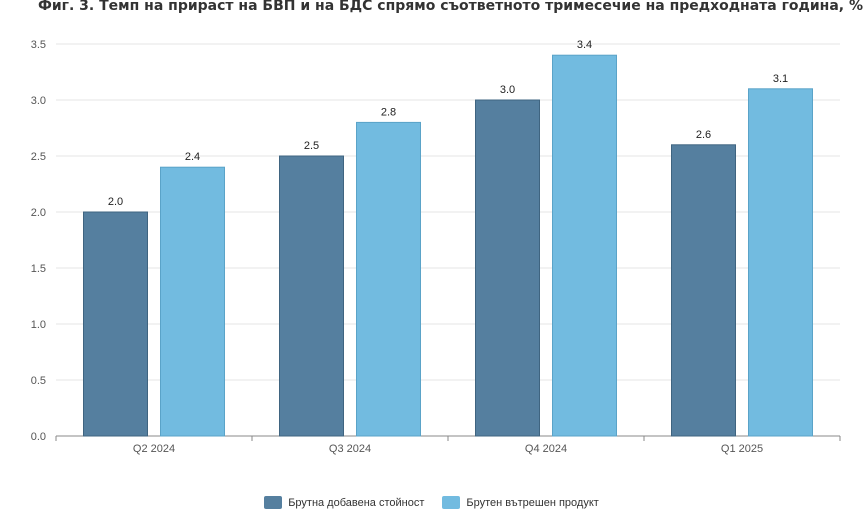 This screenshot has height=515, width=863. What do you see at coordinates (546, 449) in the screenshot?
I see `x-tick-label: Q4 2024` at bounding box center [546, 449].